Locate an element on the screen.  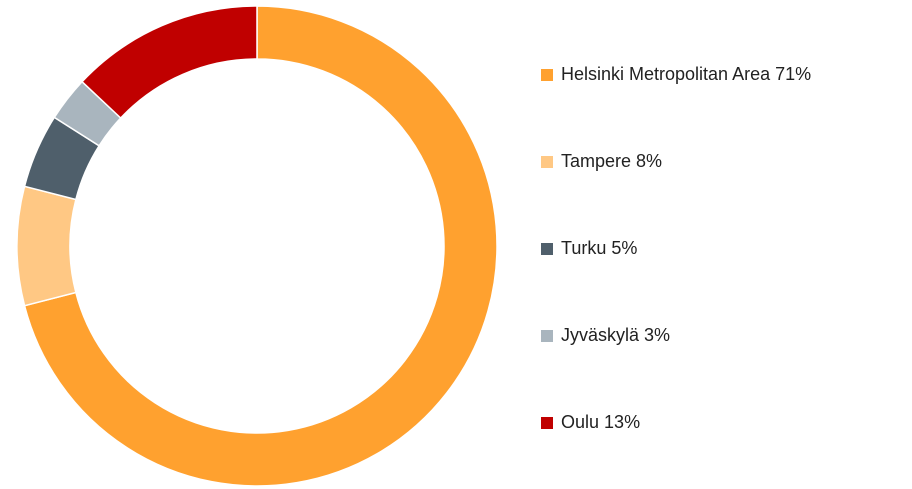
legend-value: 71% is located at coordinates (793, 74).